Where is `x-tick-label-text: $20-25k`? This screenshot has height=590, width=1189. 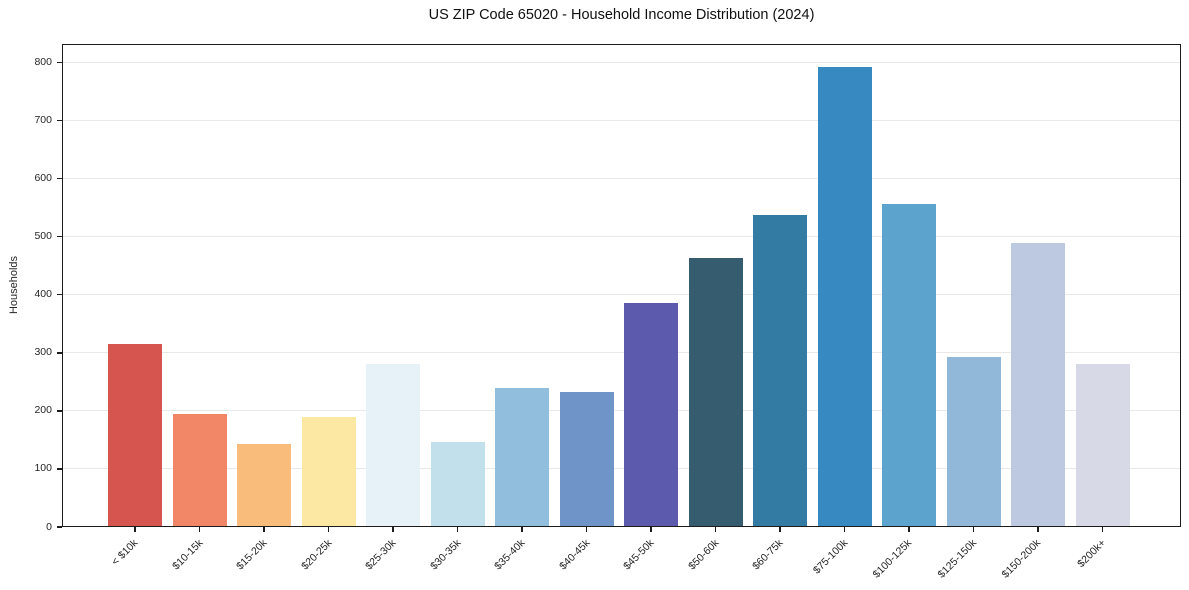 x-tick-label-text: $20-25k is located at coordinates (316, 555).